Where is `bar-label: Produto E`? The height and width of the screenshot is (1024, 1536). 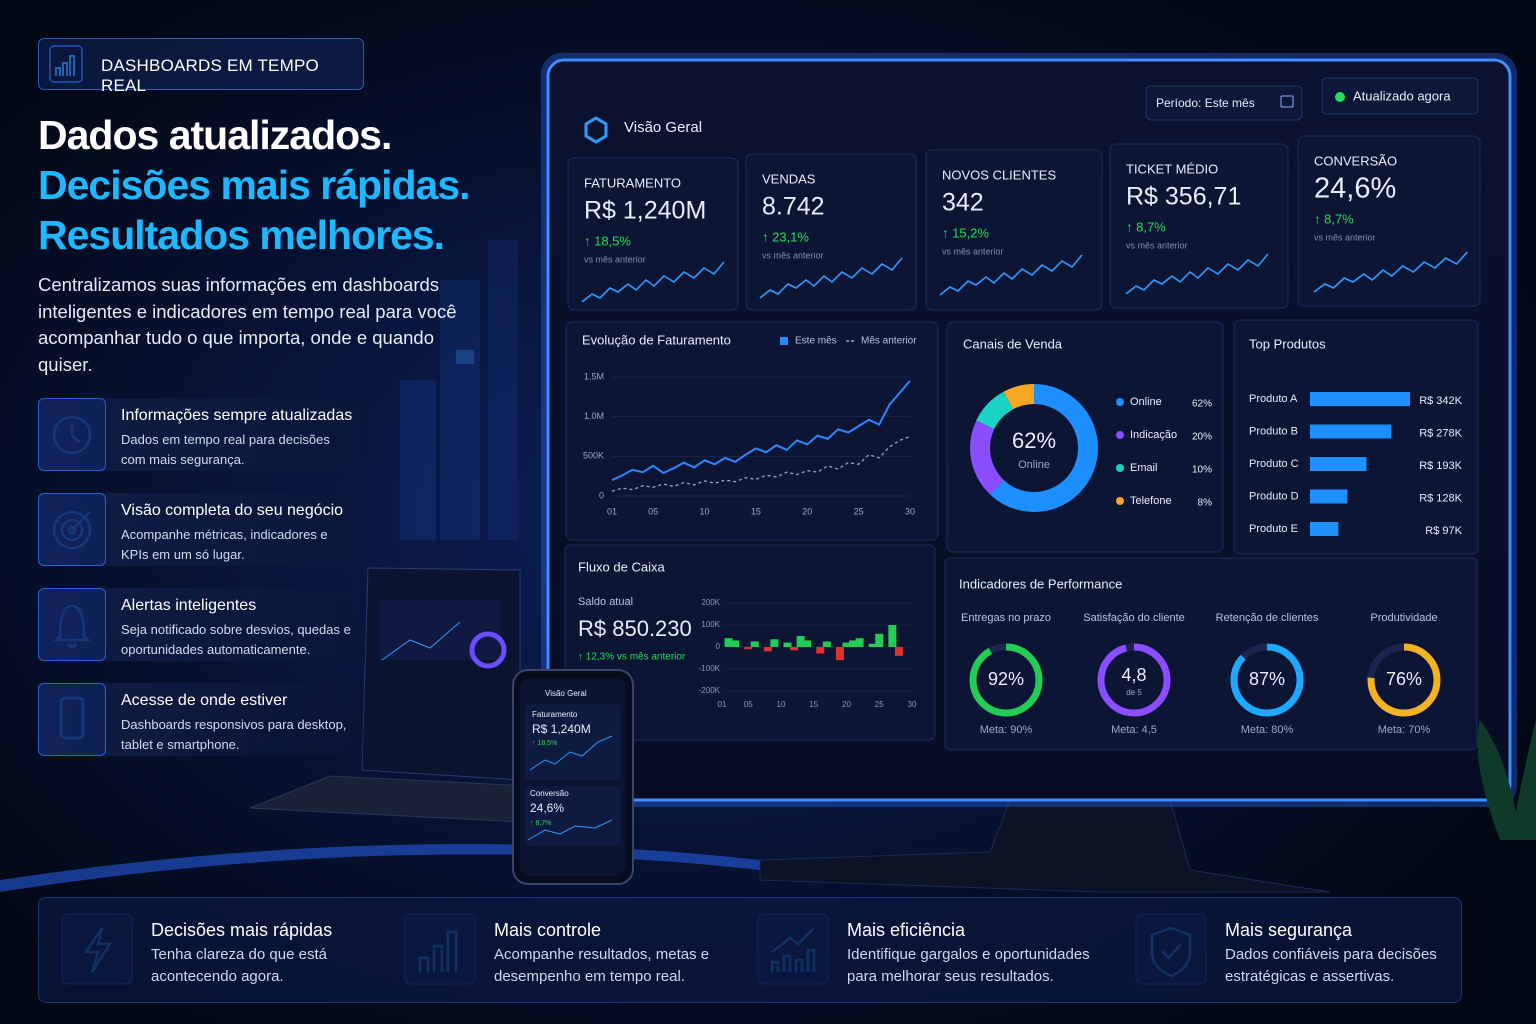
bar-label: Produto E is located at coordinates (1273, 529).